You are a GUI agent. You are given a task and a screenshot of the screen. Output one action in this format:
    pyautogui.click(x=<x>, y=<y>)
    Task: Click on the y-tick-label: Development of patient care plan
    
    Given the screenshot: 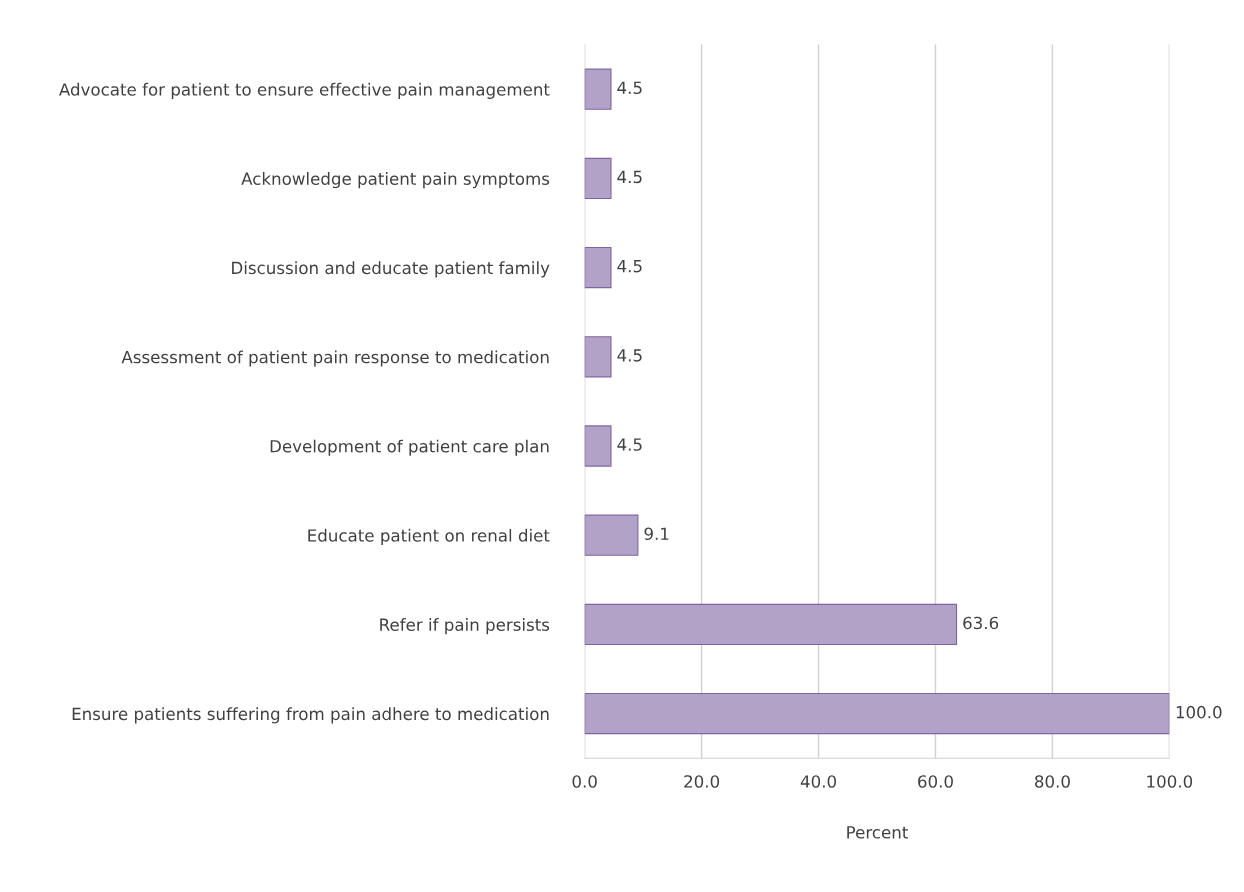 What is the action you would take?
    pyautogui.click(x=409, y=447)
    